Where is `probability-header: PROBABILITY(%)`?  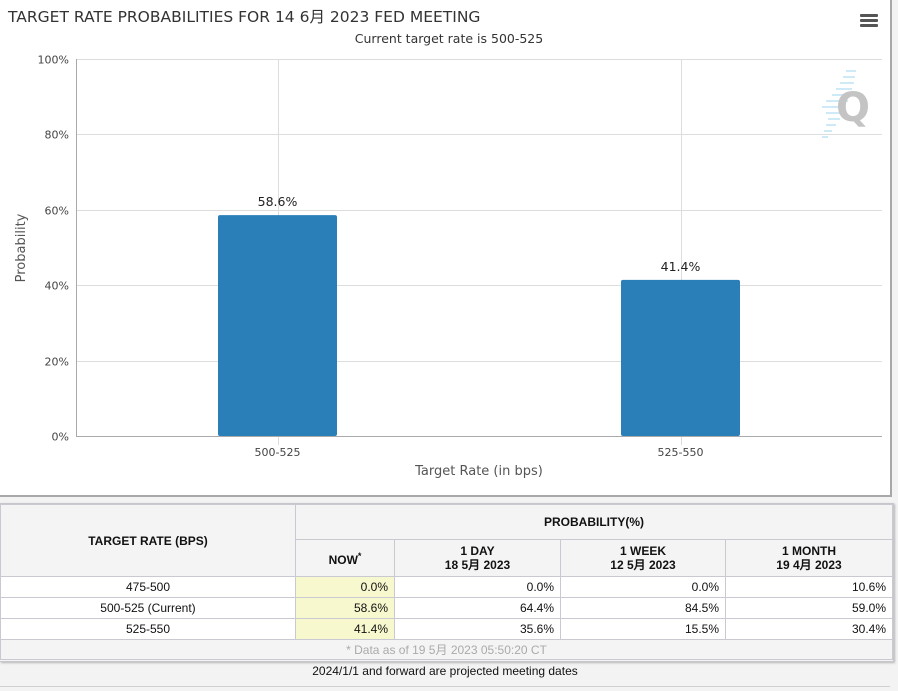
probability-header: PROBABILITY(%) is located at coordinates (594, 522).